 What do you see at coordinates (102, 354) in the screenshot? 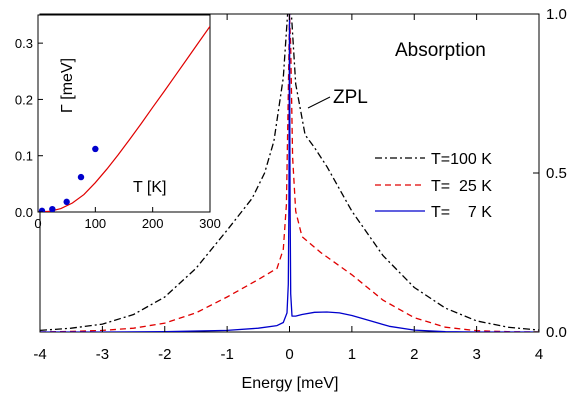
I see `x-tick-label: -3` at bounding box center [102, 354].